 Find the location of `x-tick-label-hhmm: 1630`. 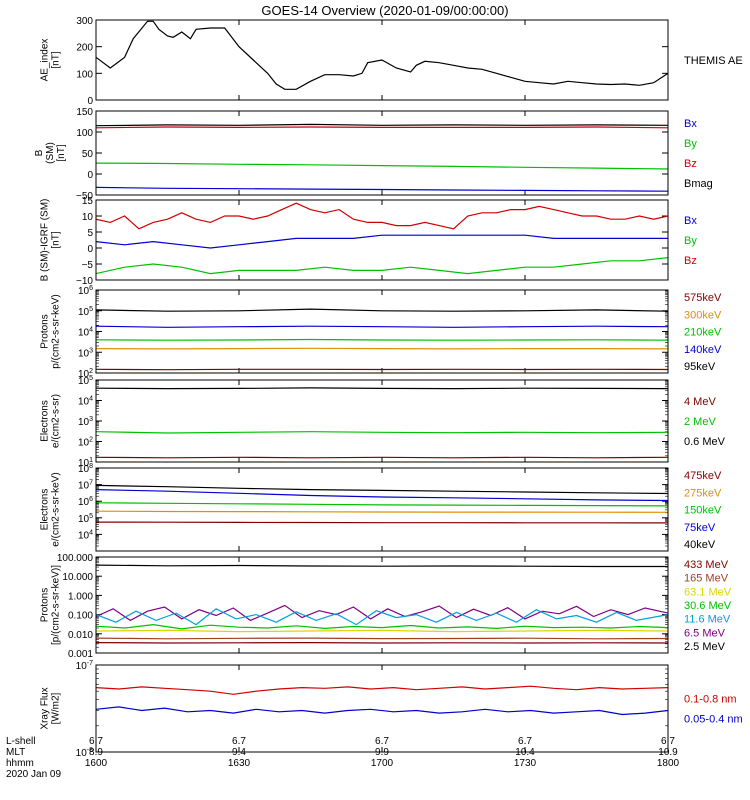

x-tick-label-hhmm: 1630 is located at coordinates (239, 763).